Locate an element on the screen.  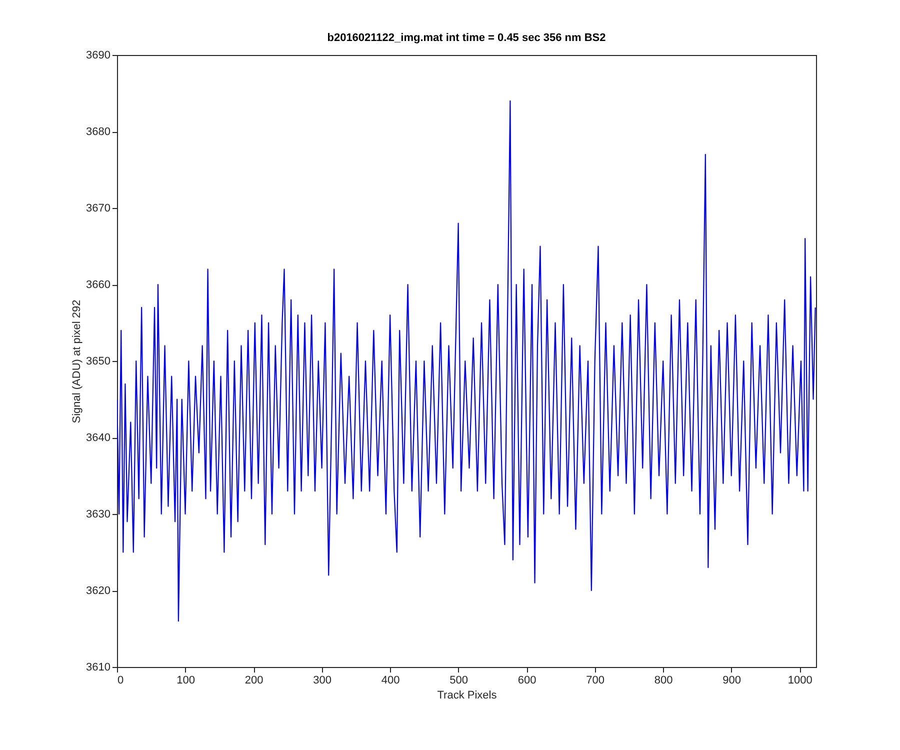
x-tick-label: 700 is located at coordinates (595, 680).